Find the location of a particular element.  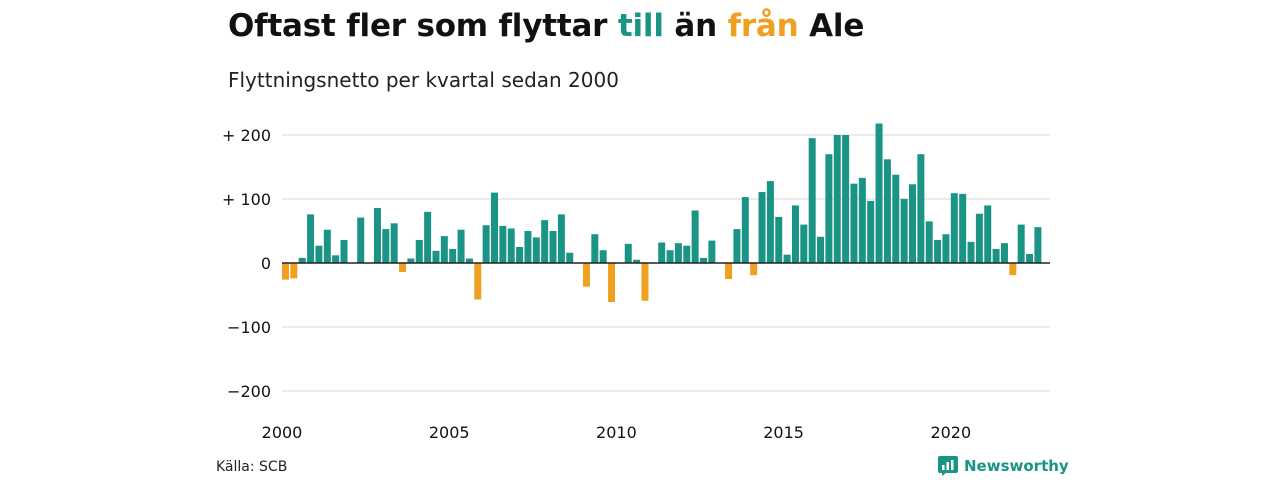

newsworthy-logo-icon is located at coordinates (948, 466).